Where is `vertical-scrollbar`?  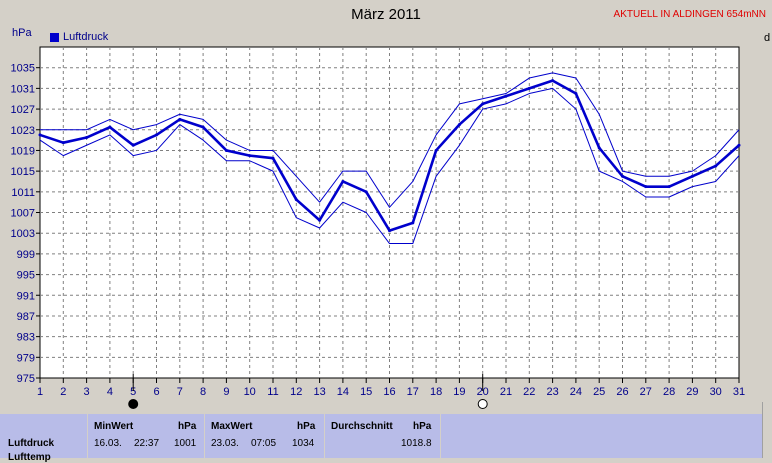 vertical-scrollbar is located at coordinates (767, 430).